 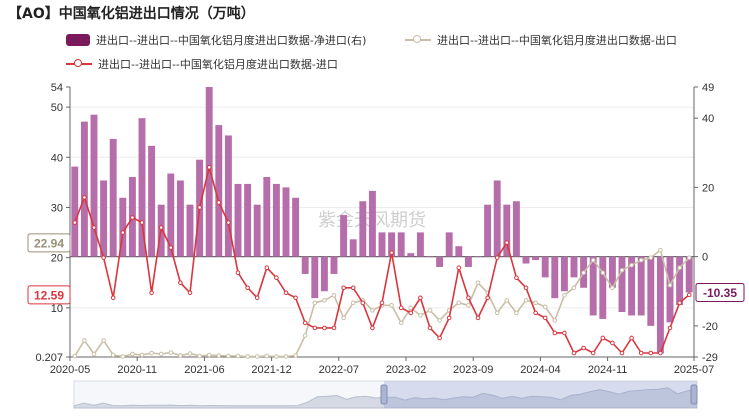 I want to click on slider-handle-left, so click(x=384, y=394).